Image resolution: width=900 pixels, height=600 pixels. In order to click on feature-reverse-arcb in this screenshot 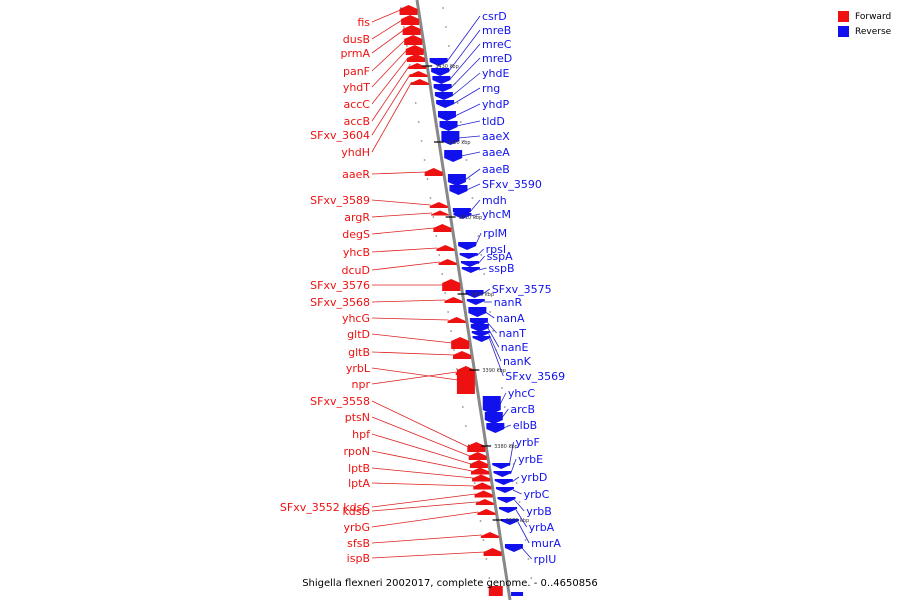, I will do `click(493, 418)`.